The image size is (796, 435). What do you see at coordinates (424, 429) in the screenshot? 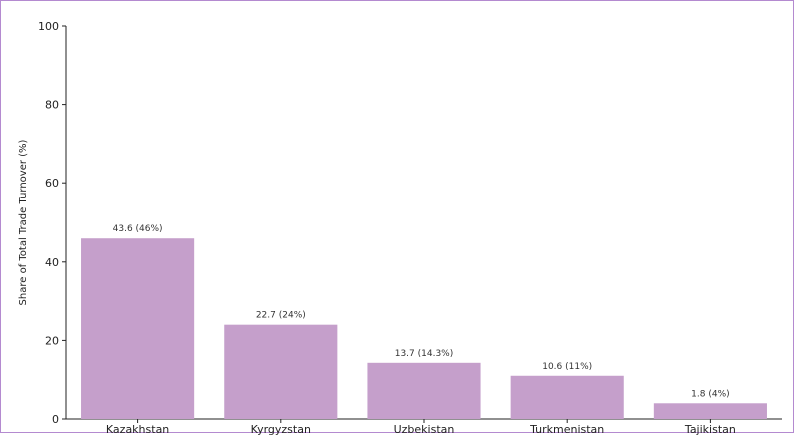
I see `x-tick-label: Uzbekistan` at bounding box center [424, 429].